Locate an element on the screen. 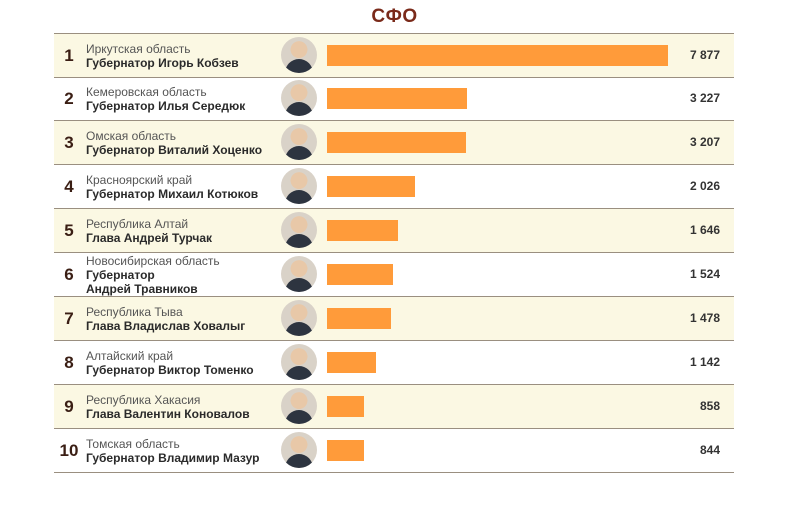  row-labels: Иркутская область Губернатор Игорь Кобзев is located at coordinates (184, 55).